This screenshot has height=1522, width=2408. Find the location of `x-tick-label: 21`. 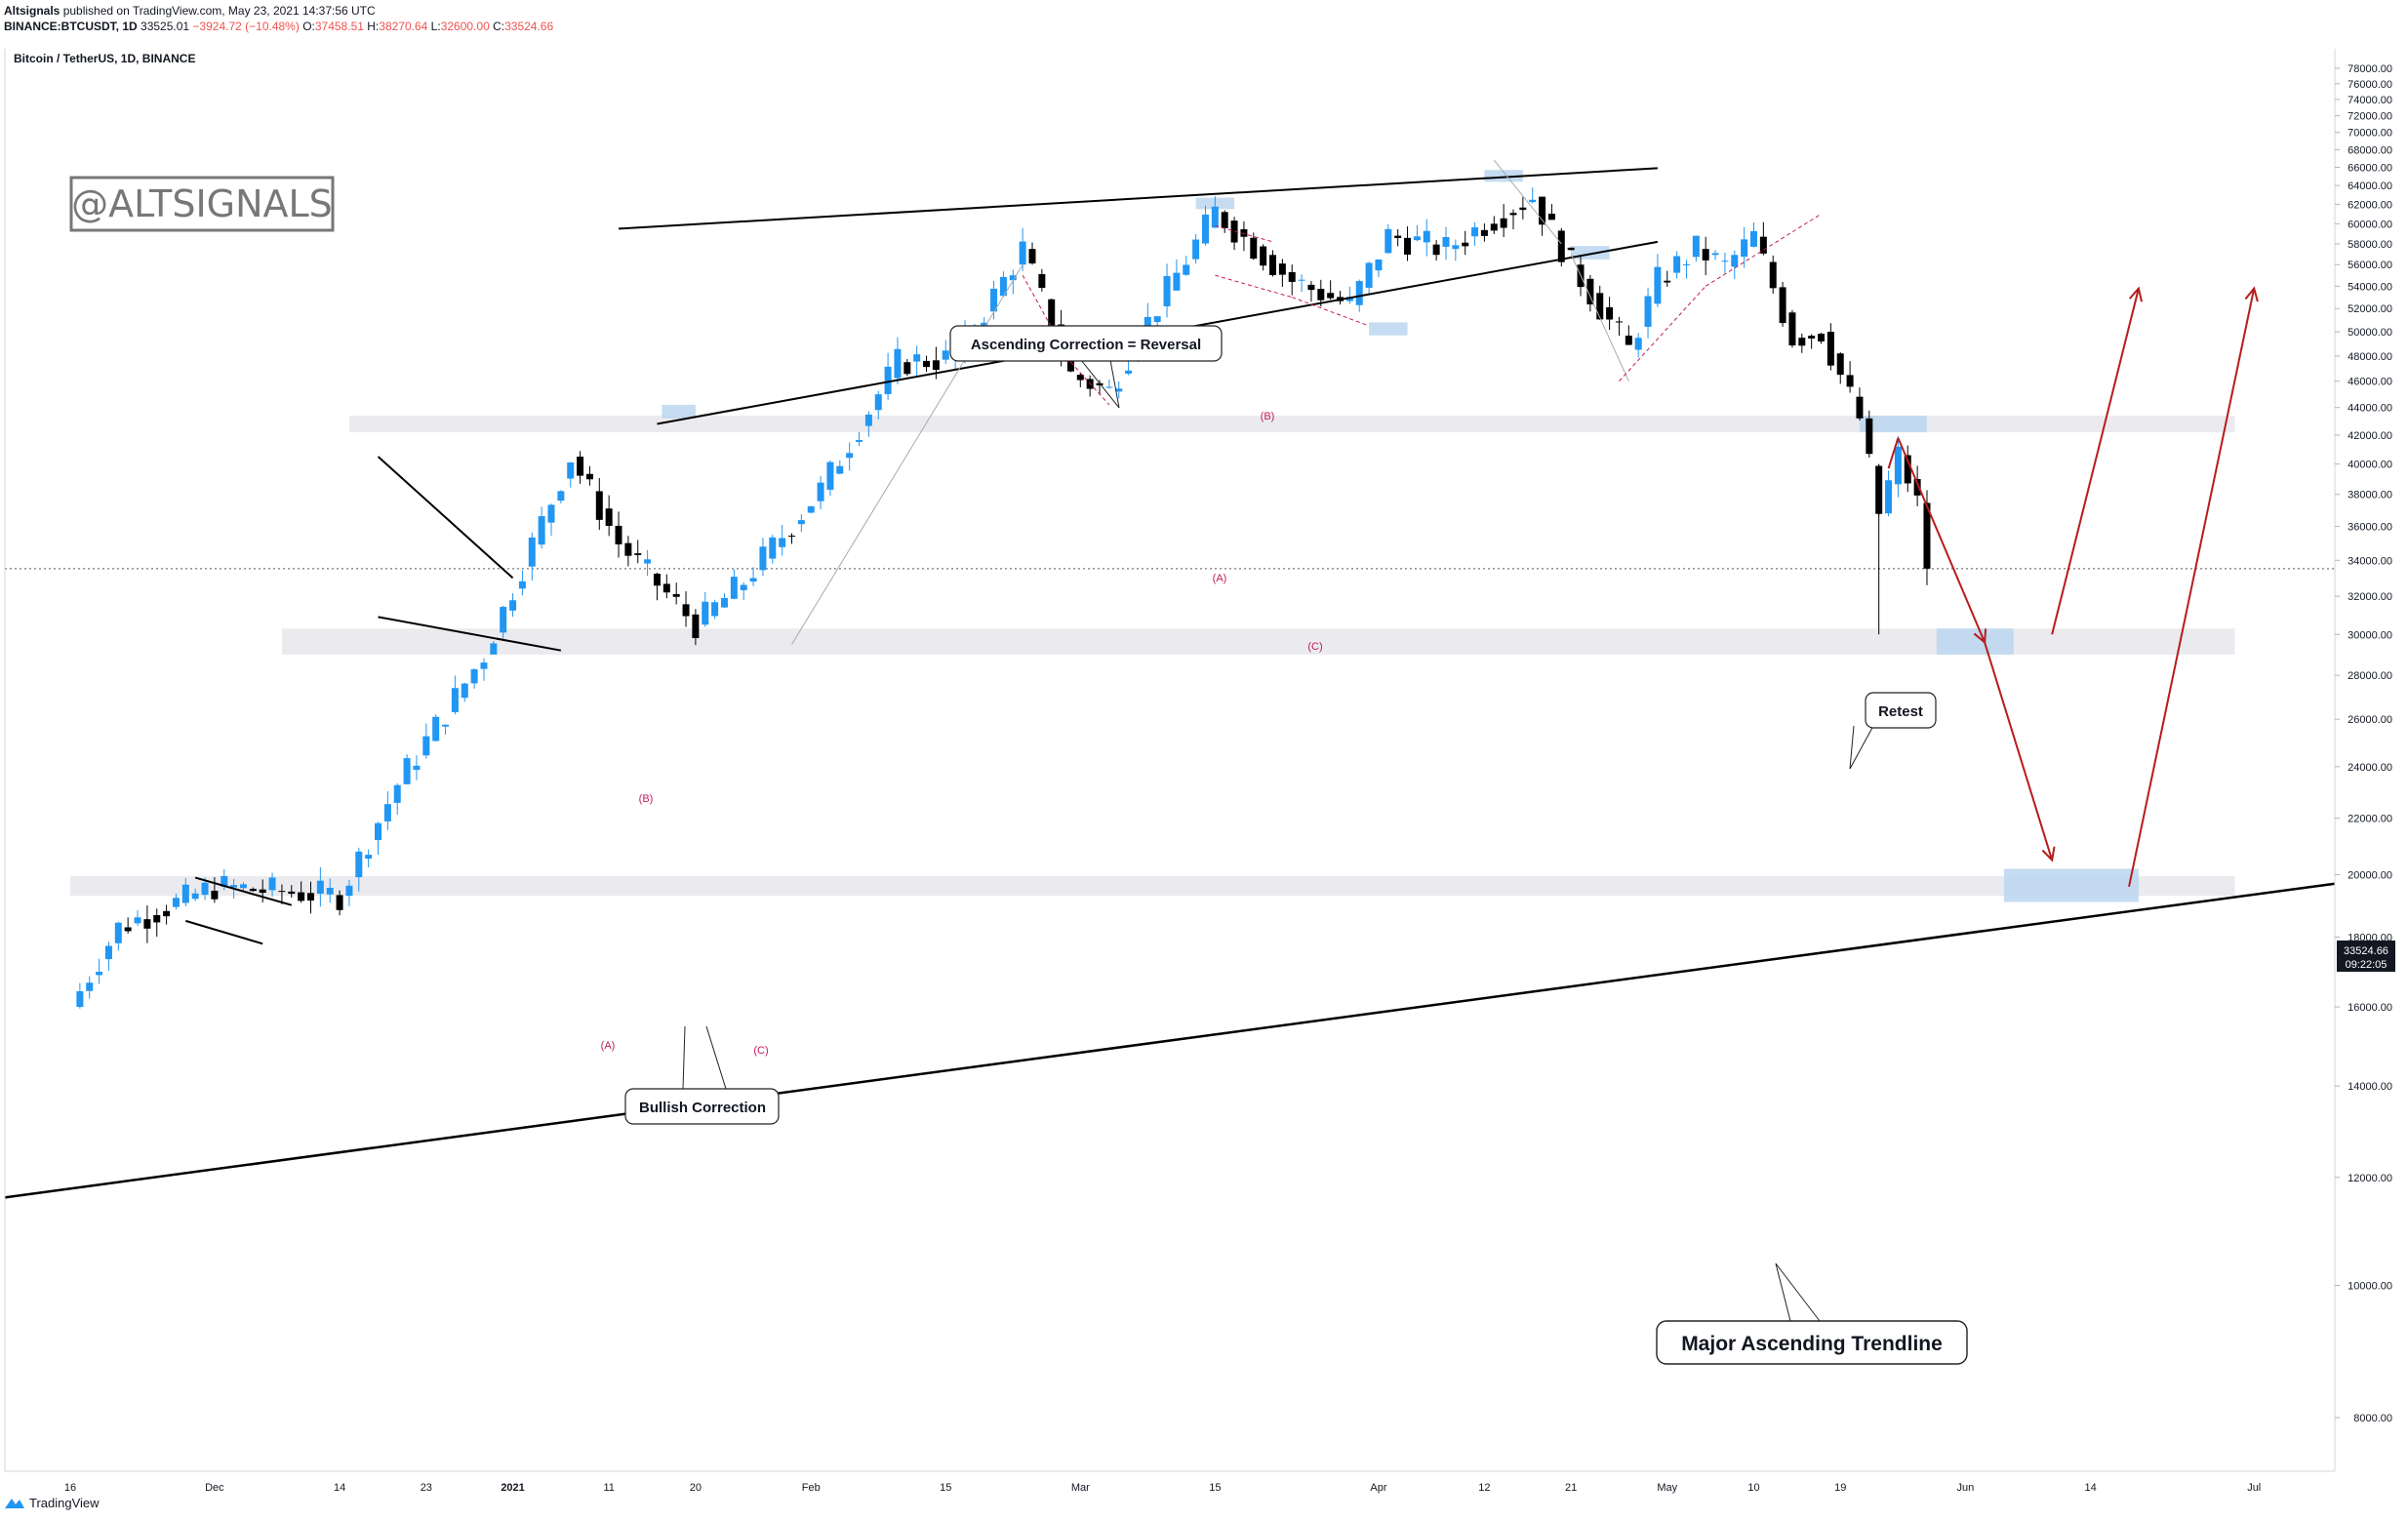

x-tick-label: 21 is located at coordinates (1571, 1488).